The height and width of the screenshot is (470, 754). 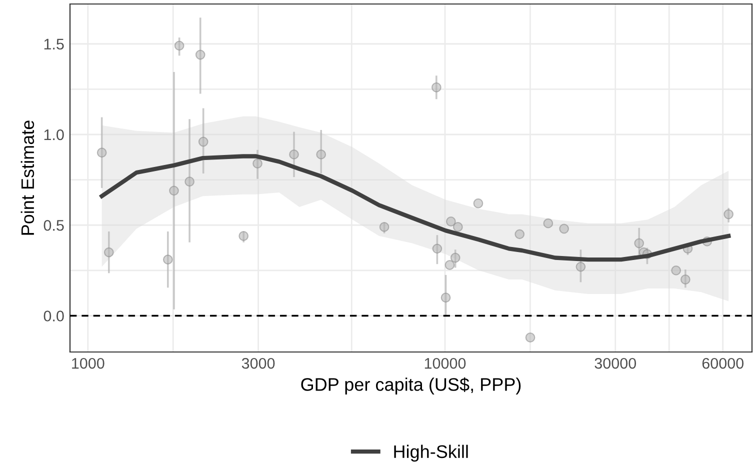 What do you see at coordinates (445, 363) in the screenshot?
I see `x-tick-label: 10000` at bounding box center [445, 363].